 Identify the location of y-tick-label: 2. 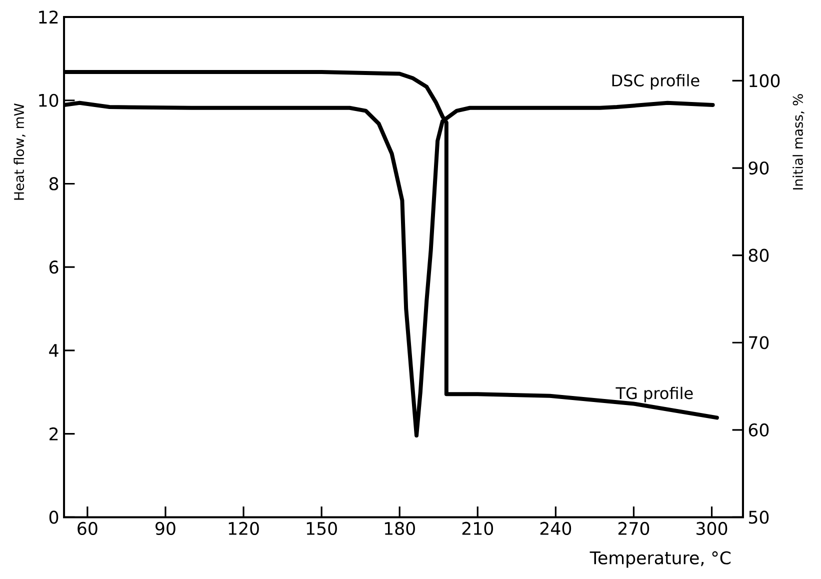
(54, 433).